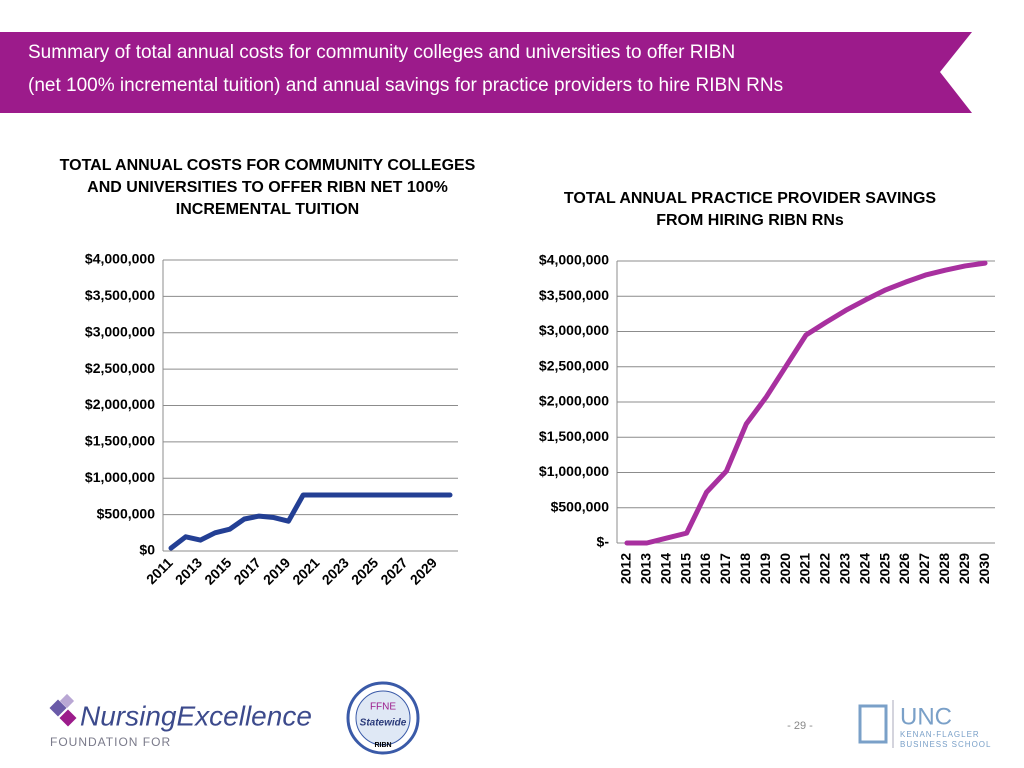 The width and height of the screenshot is (1024, 768). Describe the element at coordinates (800, 726) in the screenshot. I see `page-number: - 29 -` at that location.